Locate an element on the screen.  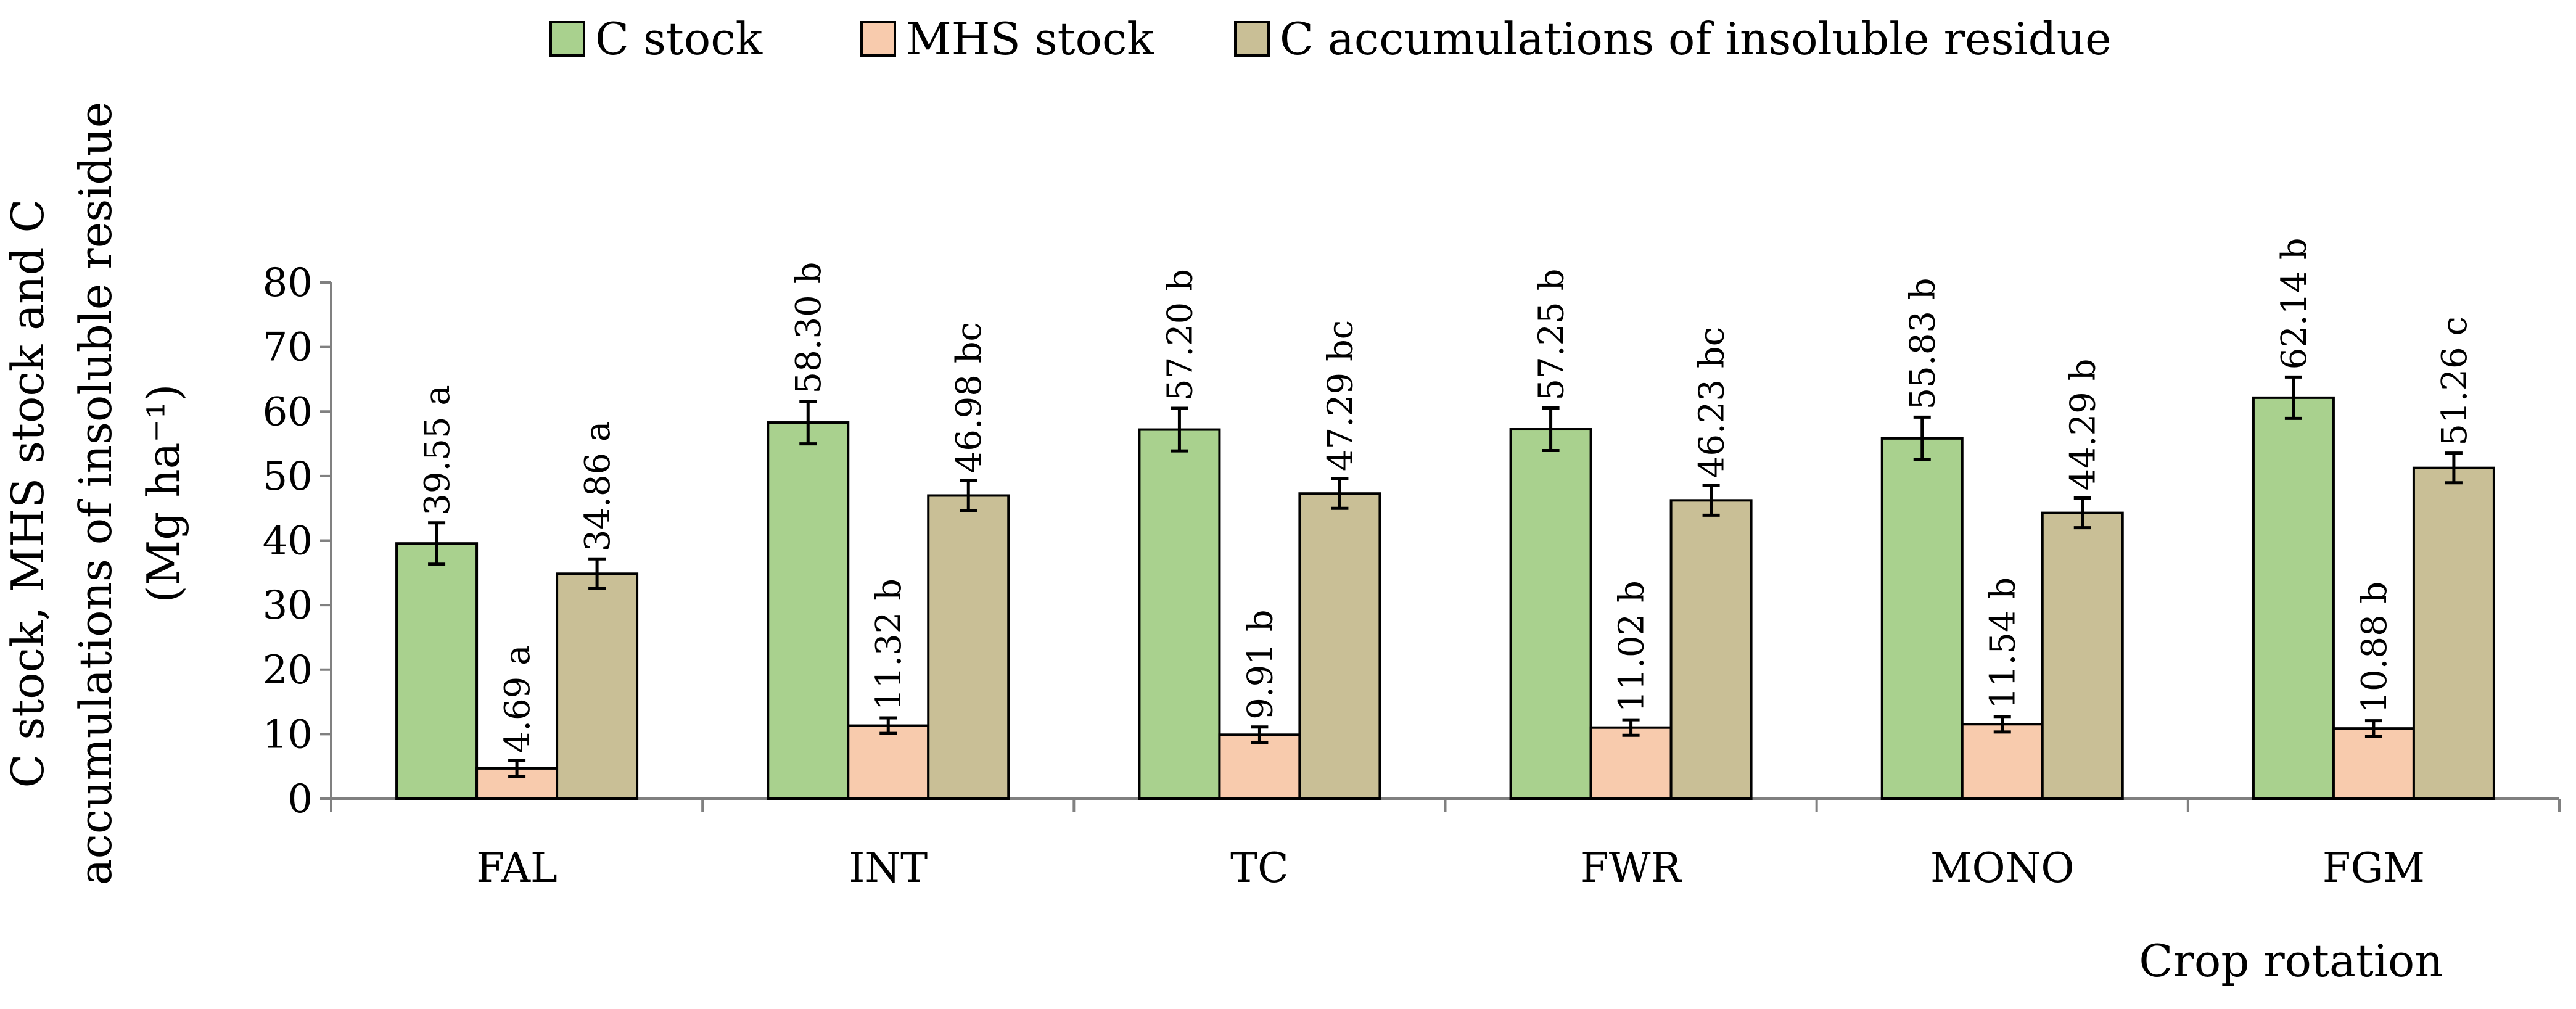
bar-1-mono is located at coordinates (1922, 618).